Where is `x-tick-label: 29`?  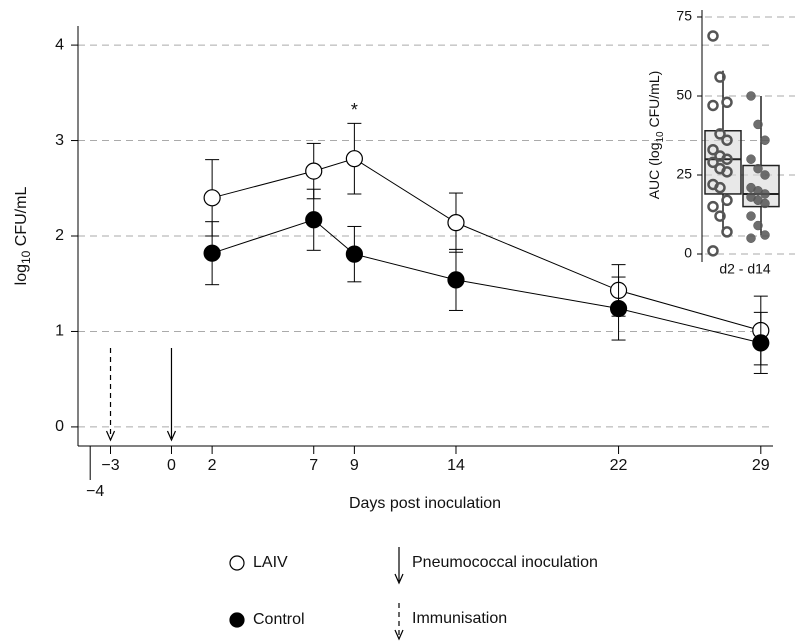 x-tick-label: 29 is located at coordinates (761, 465).